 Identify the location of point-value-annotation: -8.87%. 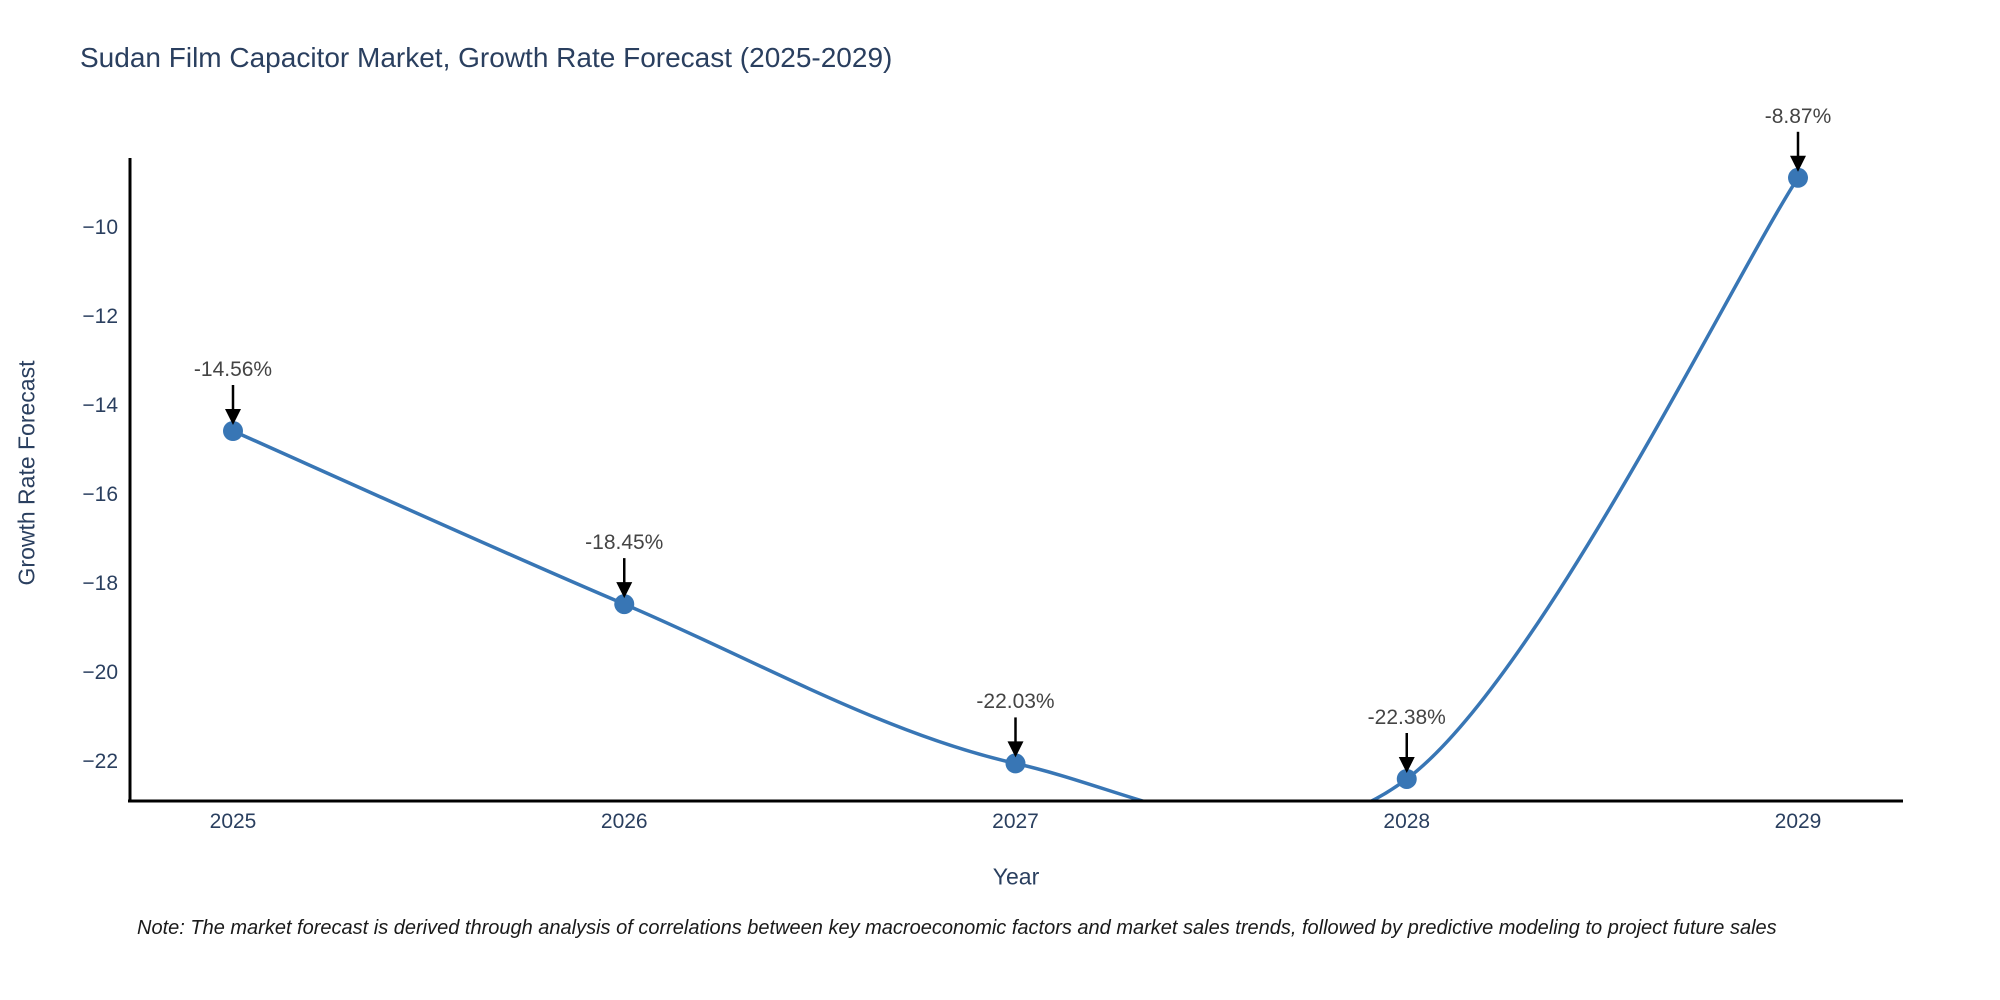
(1798, 116).